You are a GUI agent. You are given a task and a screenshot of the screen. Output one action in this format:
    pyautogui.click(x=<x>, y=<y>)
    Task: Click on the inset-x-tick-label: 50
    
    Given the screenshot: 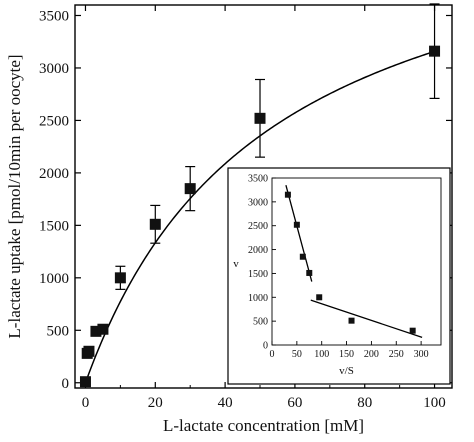 What is the action you would take?
    pyautogui.click(x=297, y=354)
    